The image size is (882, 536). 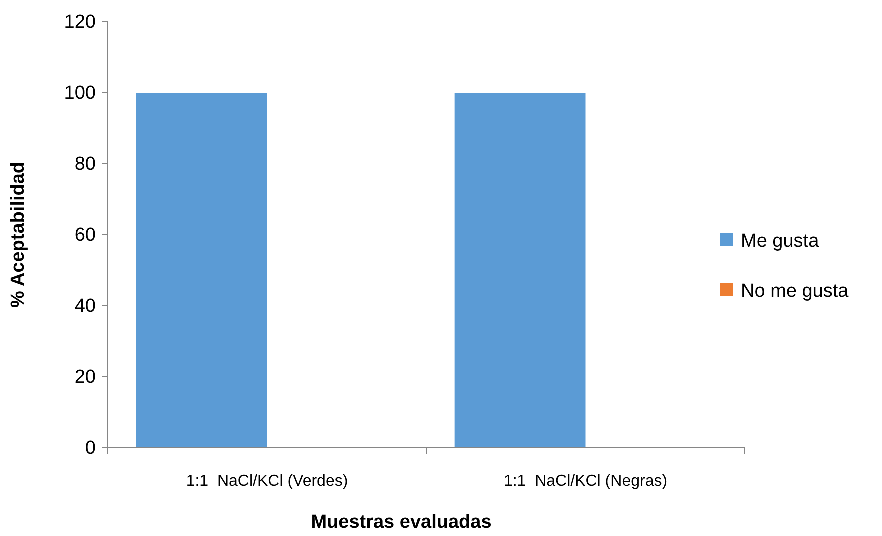 I want to click on y-tick-label: 0, so click(x=90, y=449).